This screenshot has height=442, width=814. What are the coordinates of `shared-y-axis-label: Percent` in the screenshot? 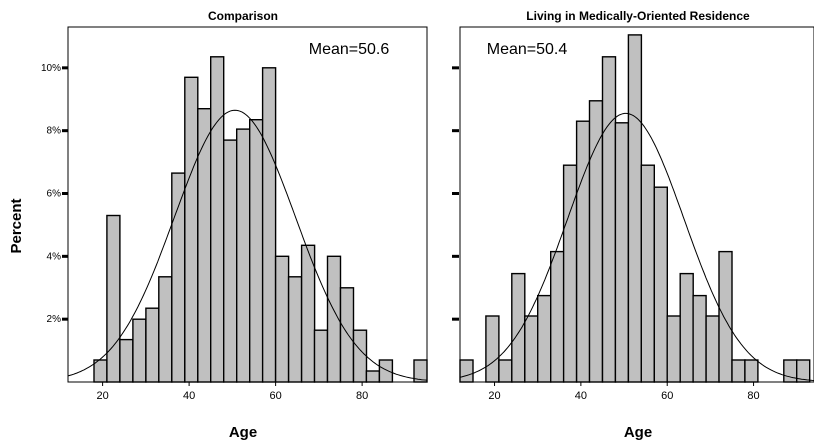 It's located at (16, 225).